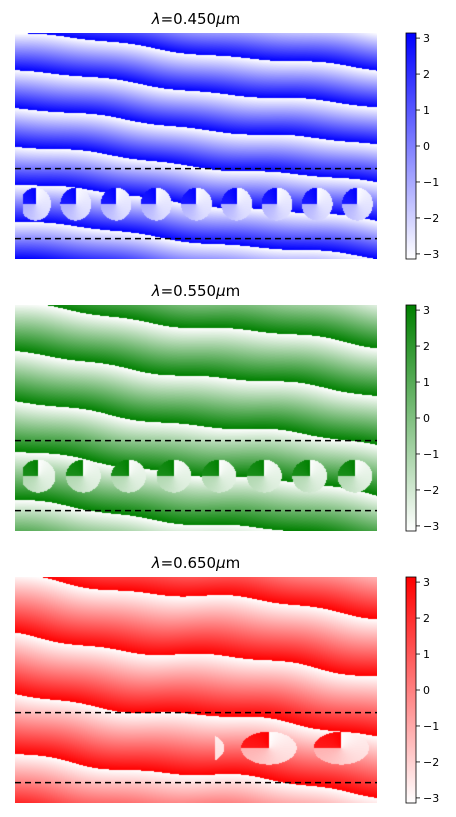 This screenshot has height=817, width=456. I want to click on panel-title: λ=0.450μm, so click(196, 19).